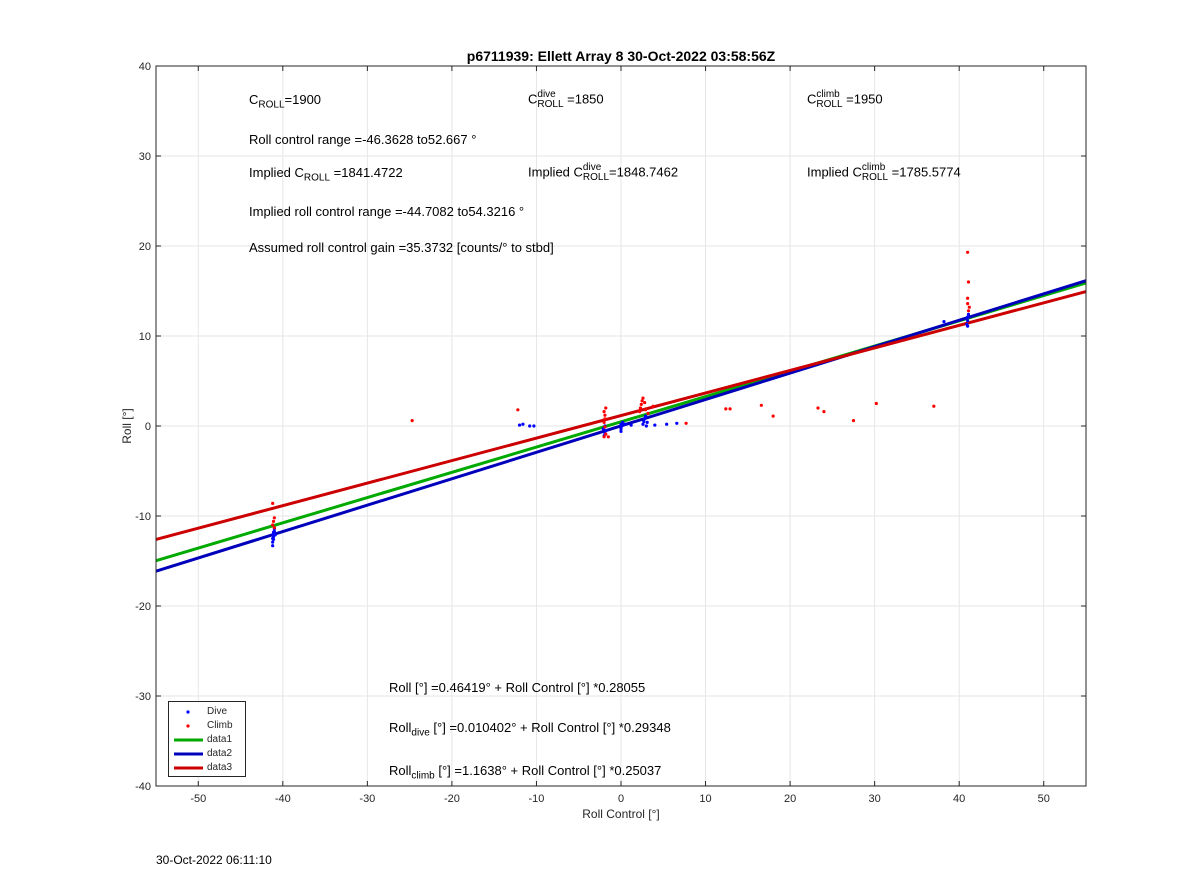 The height and width of the screenshot is (885, 1200). I want to click on x-tick-label: 50, so click(1044, 799).